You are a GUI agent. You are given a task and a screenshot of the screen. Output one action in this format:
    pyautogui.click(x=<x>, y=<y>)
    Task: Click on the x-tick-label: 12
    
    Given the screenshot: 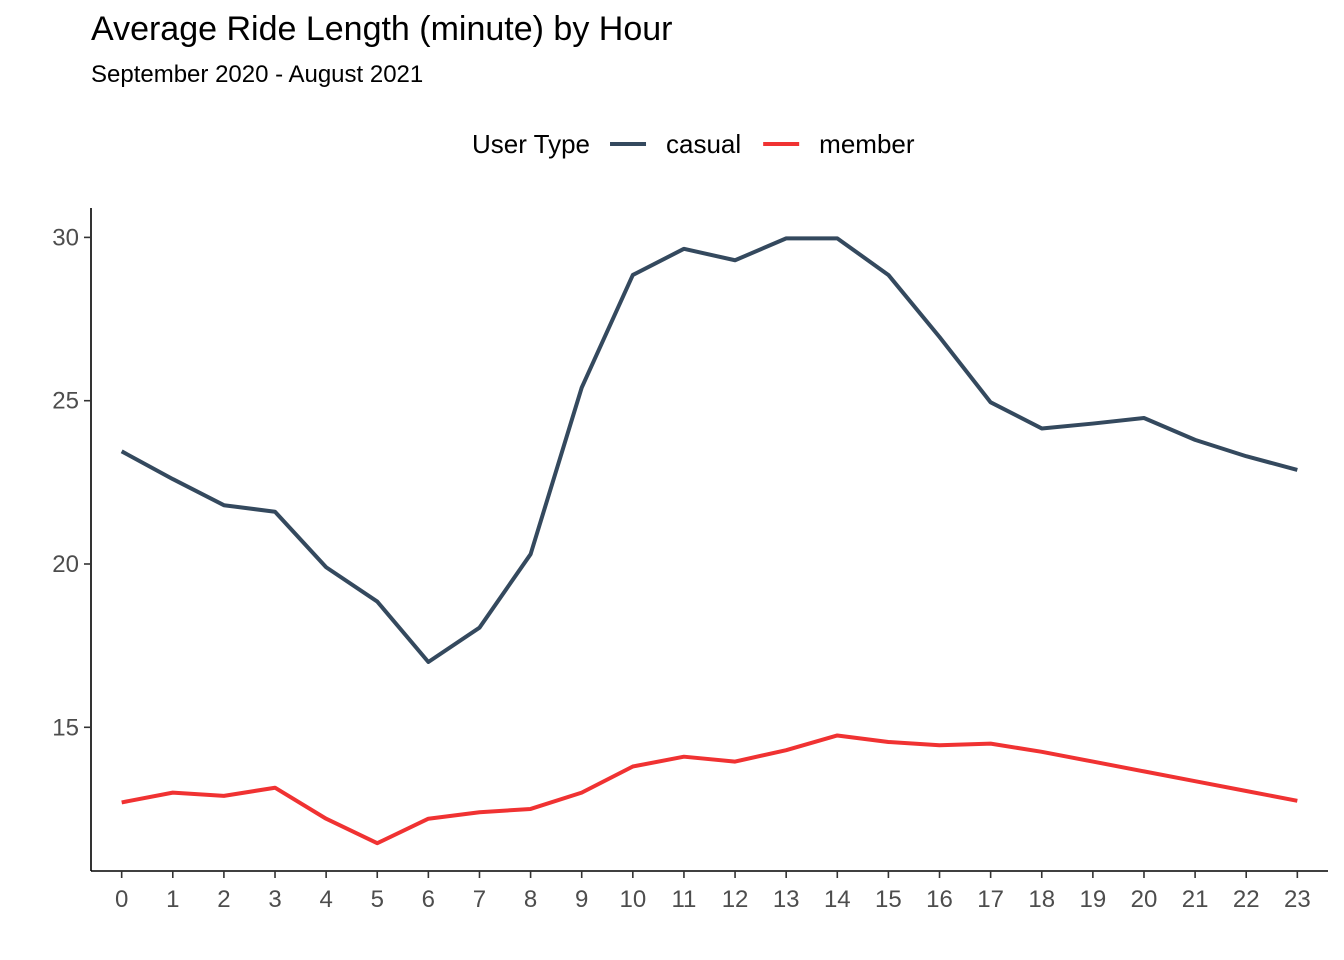 What is the action you would take?
    pyautogui.click(x=735, y=899)
    